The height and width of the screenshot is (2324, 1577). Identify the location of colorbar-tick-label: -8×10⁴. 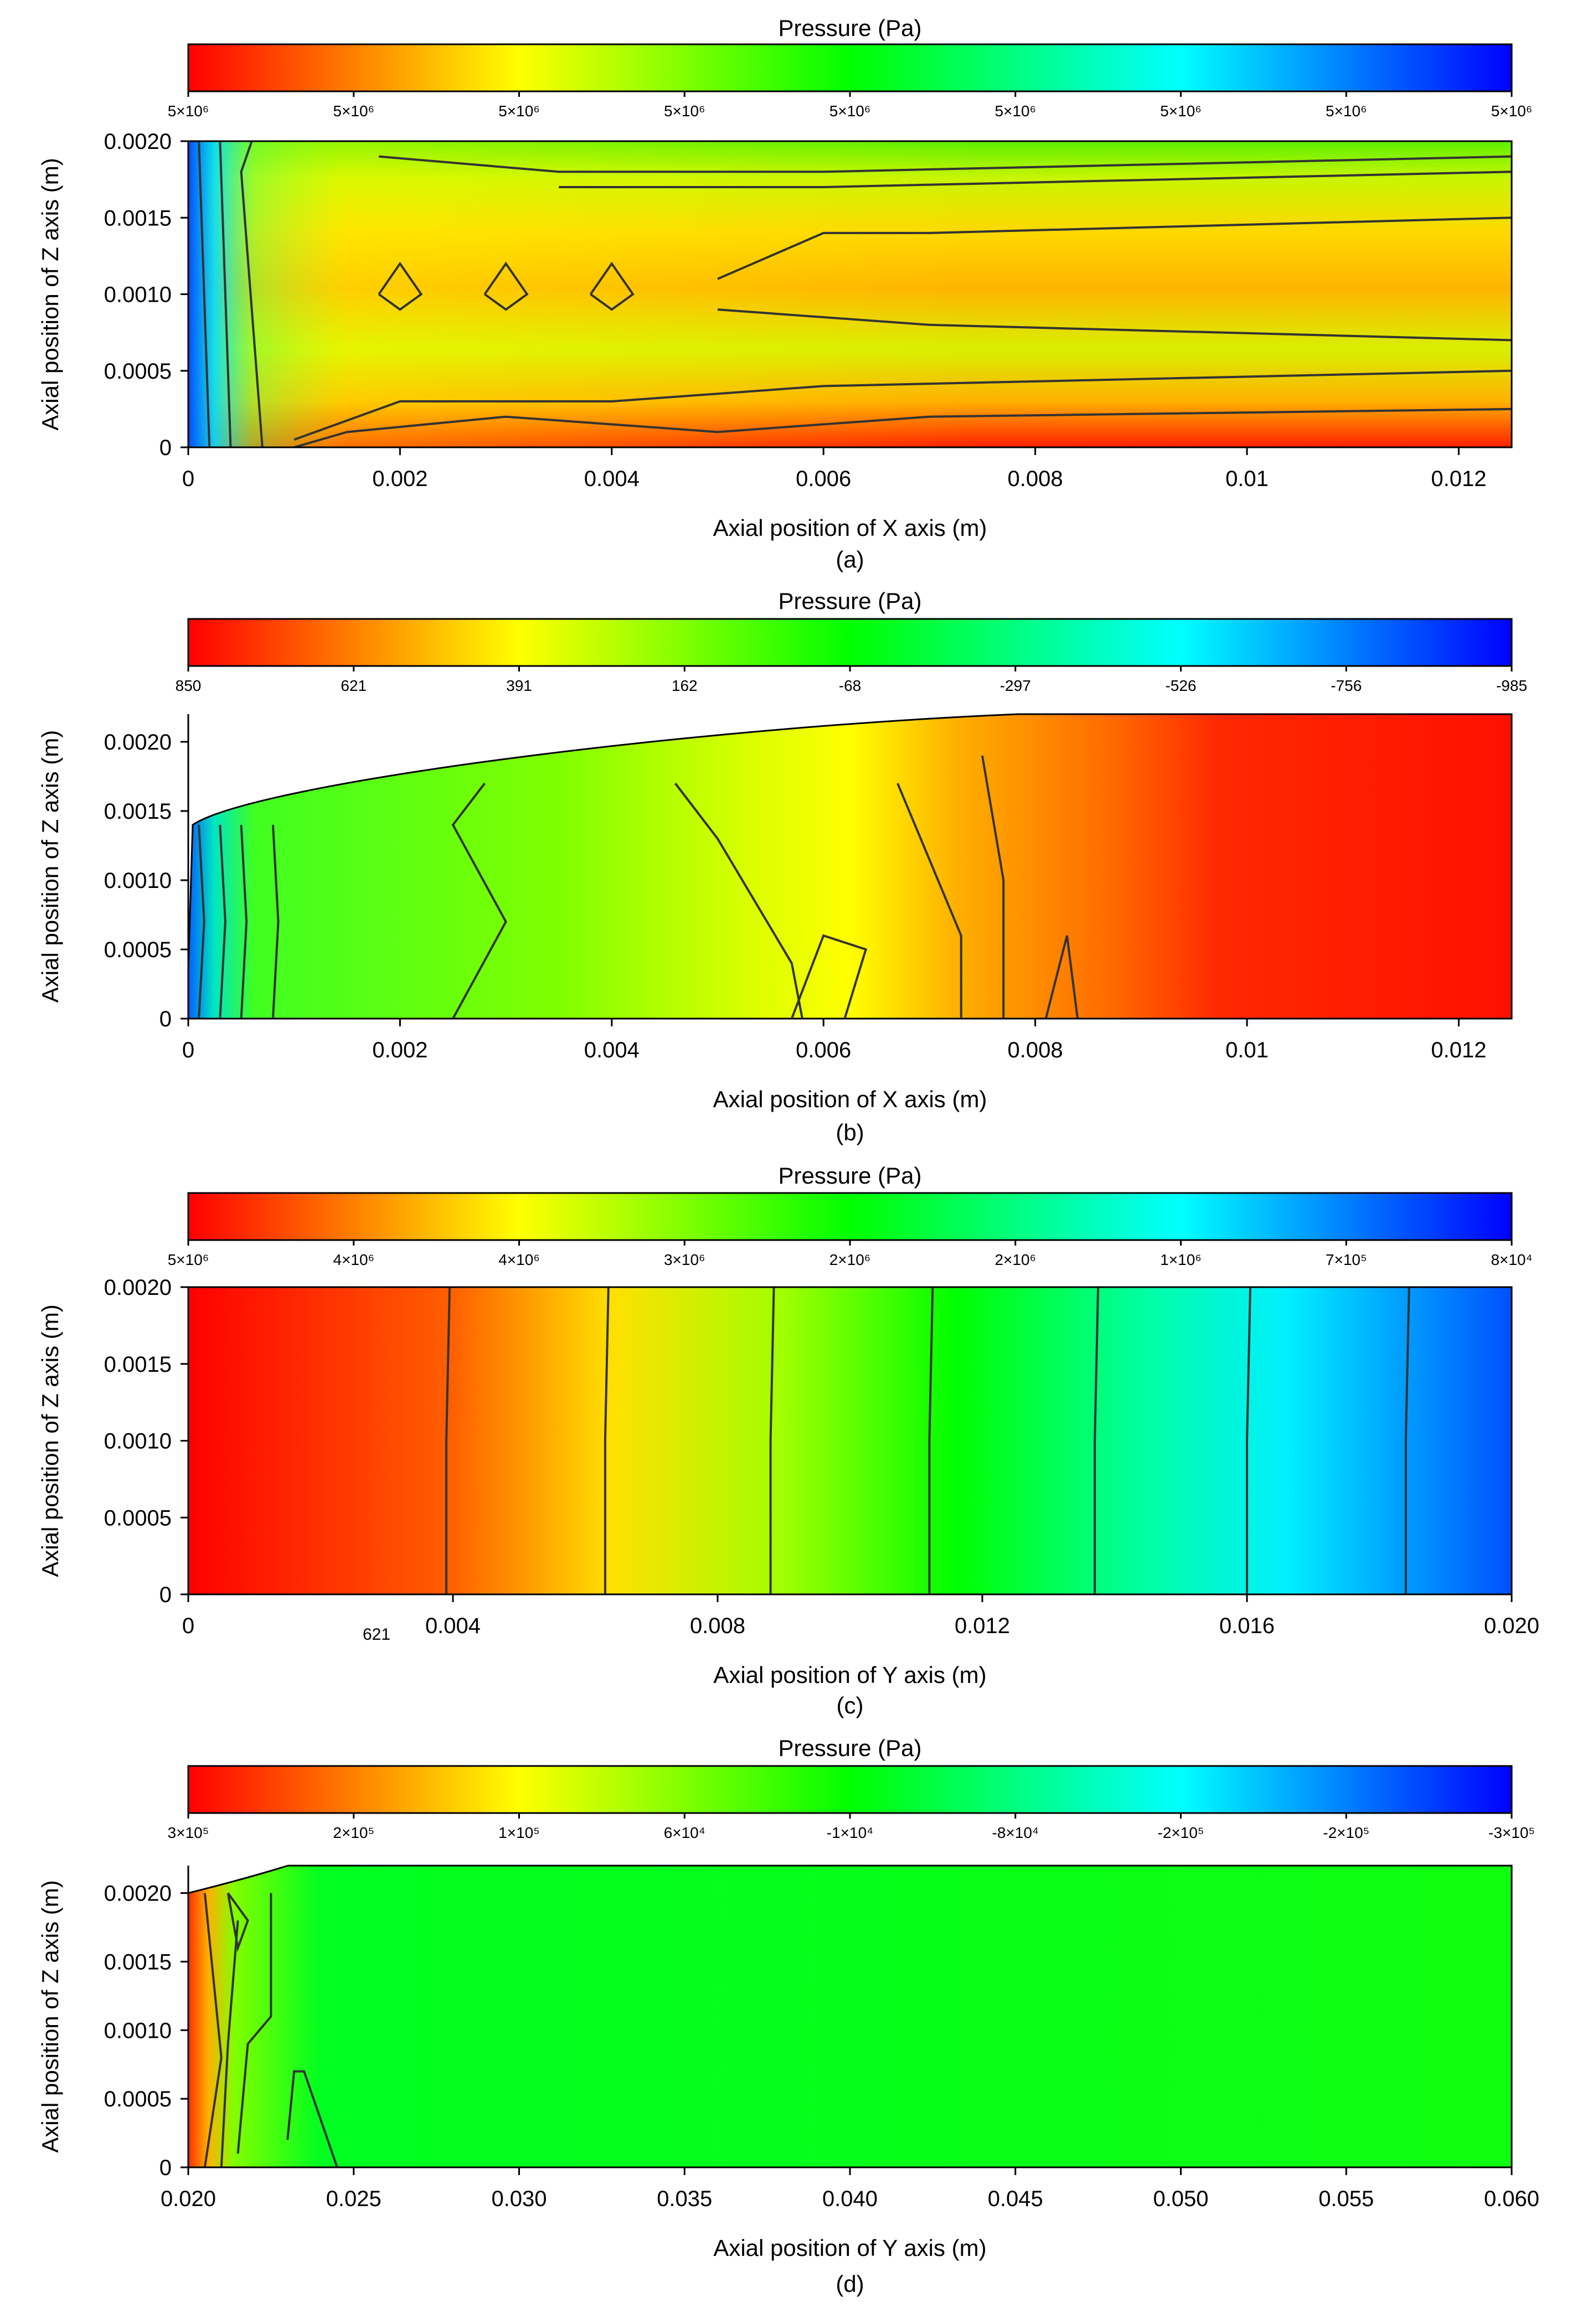
(1015, 1832).